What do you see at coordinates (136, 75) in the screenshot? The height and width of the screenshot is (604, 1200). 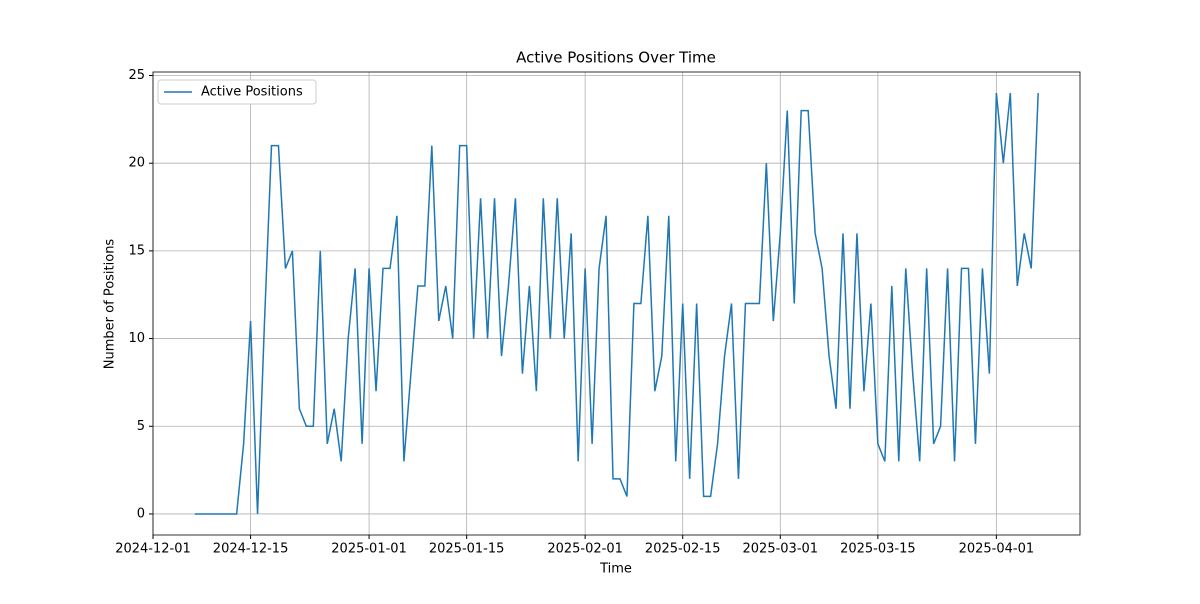 I see `y-tick-label: 25` at bounding box center [136, 75].